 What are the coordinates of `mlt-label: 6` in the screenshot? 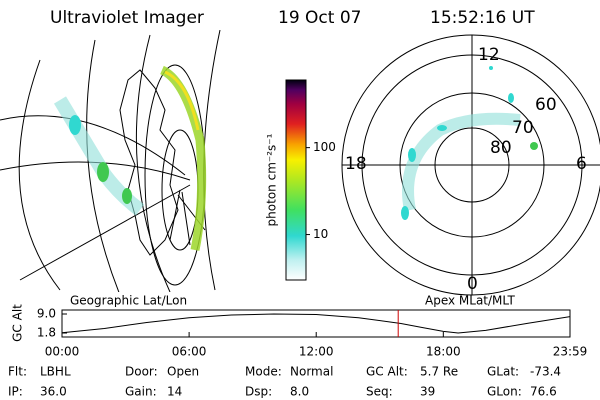 It's located at (581, 164).